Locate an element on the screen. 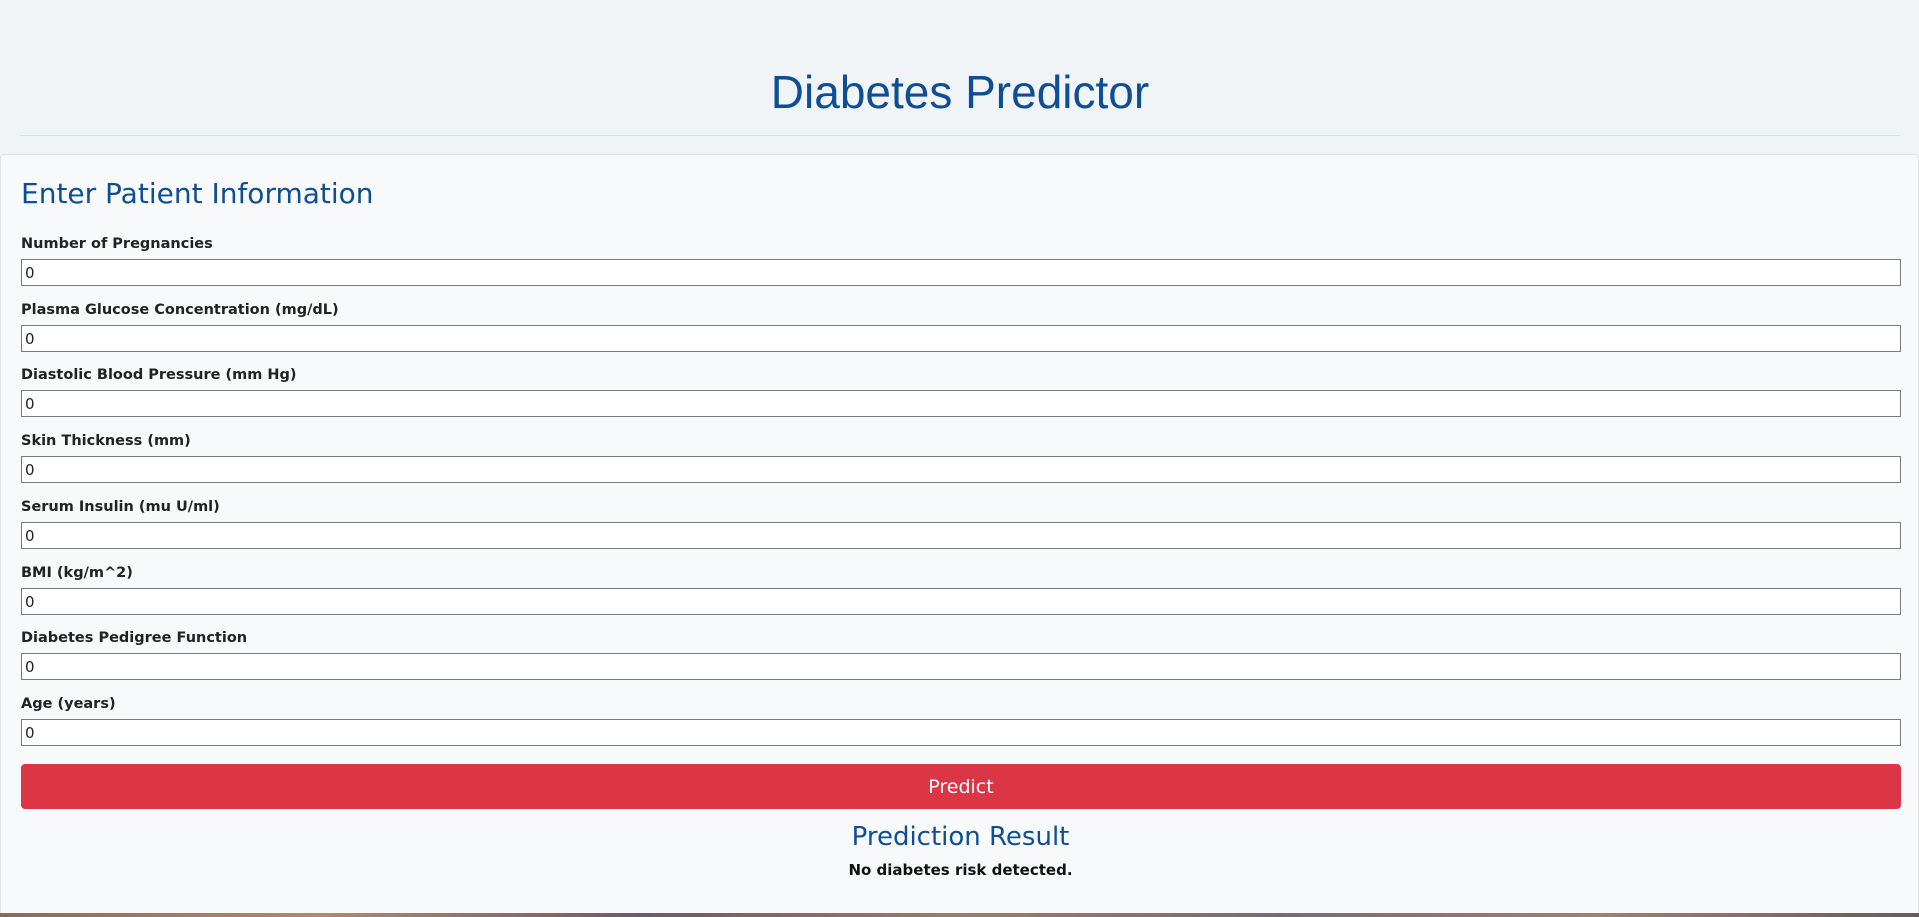 This screenshot has height=917, width=1919. age-input is located at coordinates (961, 732).